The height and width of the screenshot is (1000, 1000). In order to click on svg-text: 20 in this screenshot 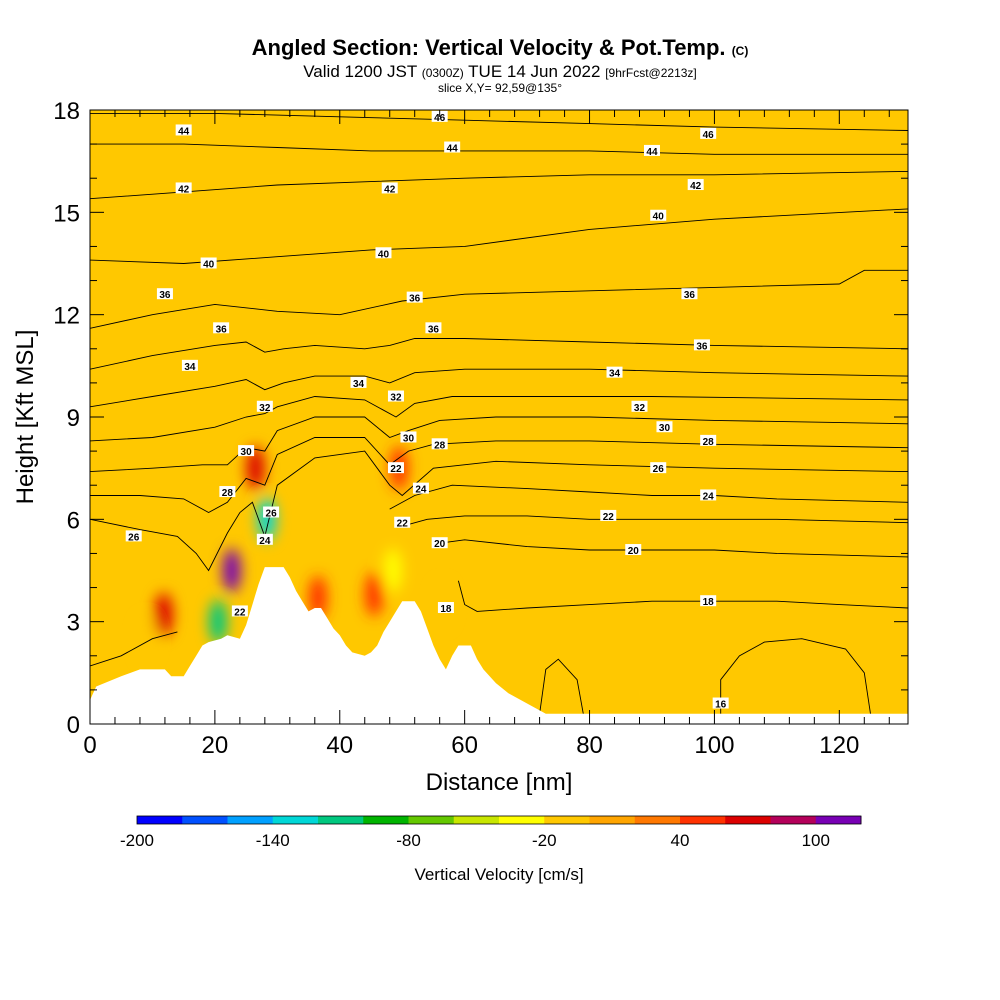, I will do `click(440, 544)`.